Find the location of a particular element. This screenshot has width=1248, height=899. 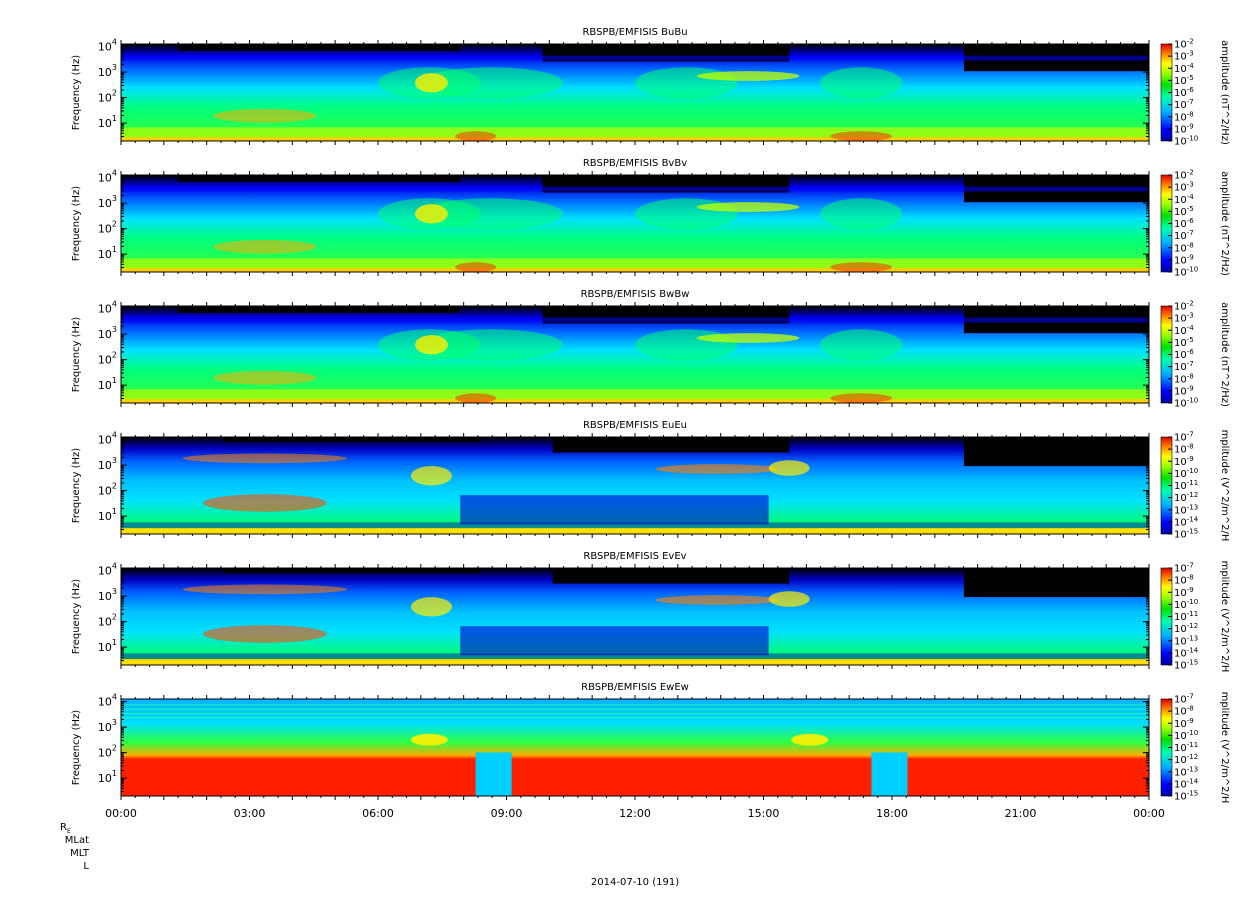

x-tick-label: 15:00 is located at coordinates (764, 813).